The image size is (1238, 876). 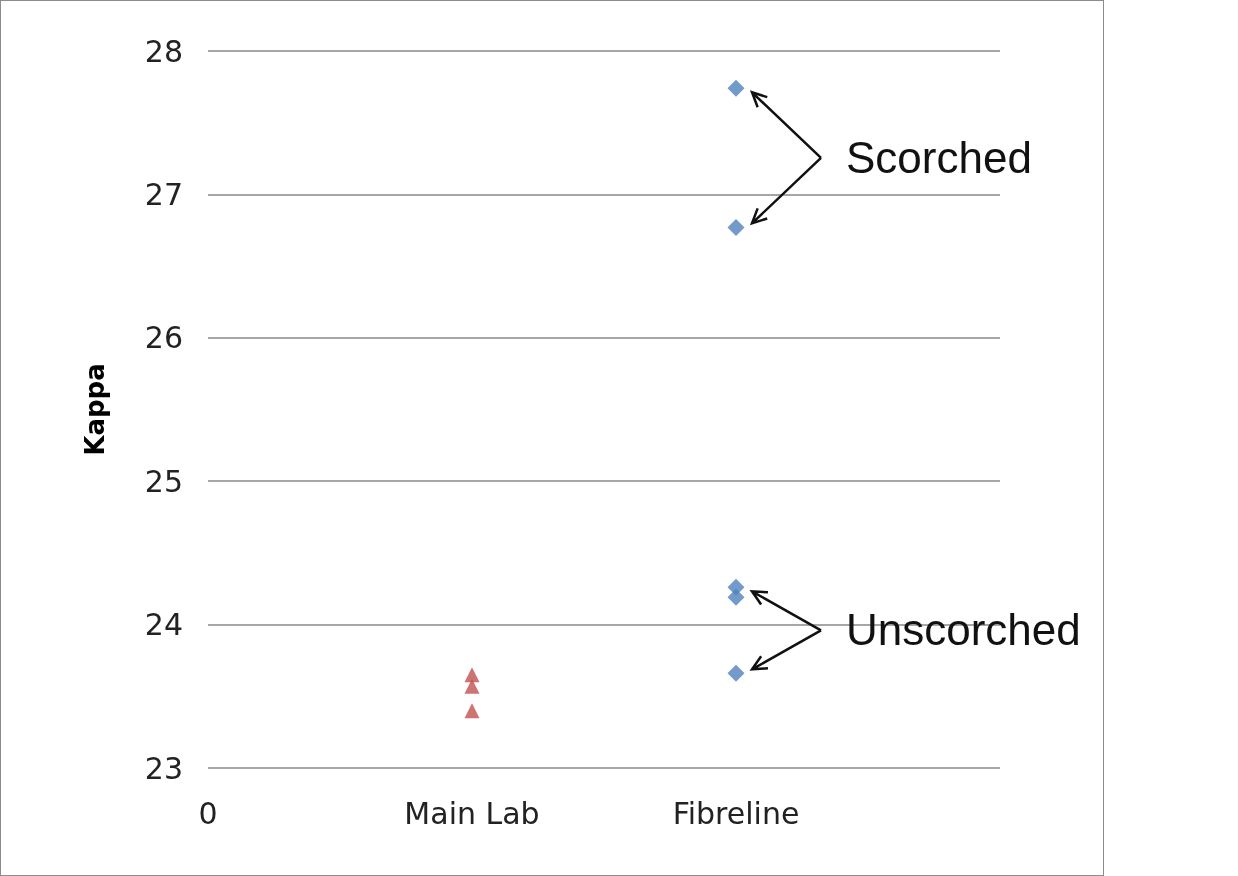 I want to click on annotation: Unscorched, so click(x=963, y=630).